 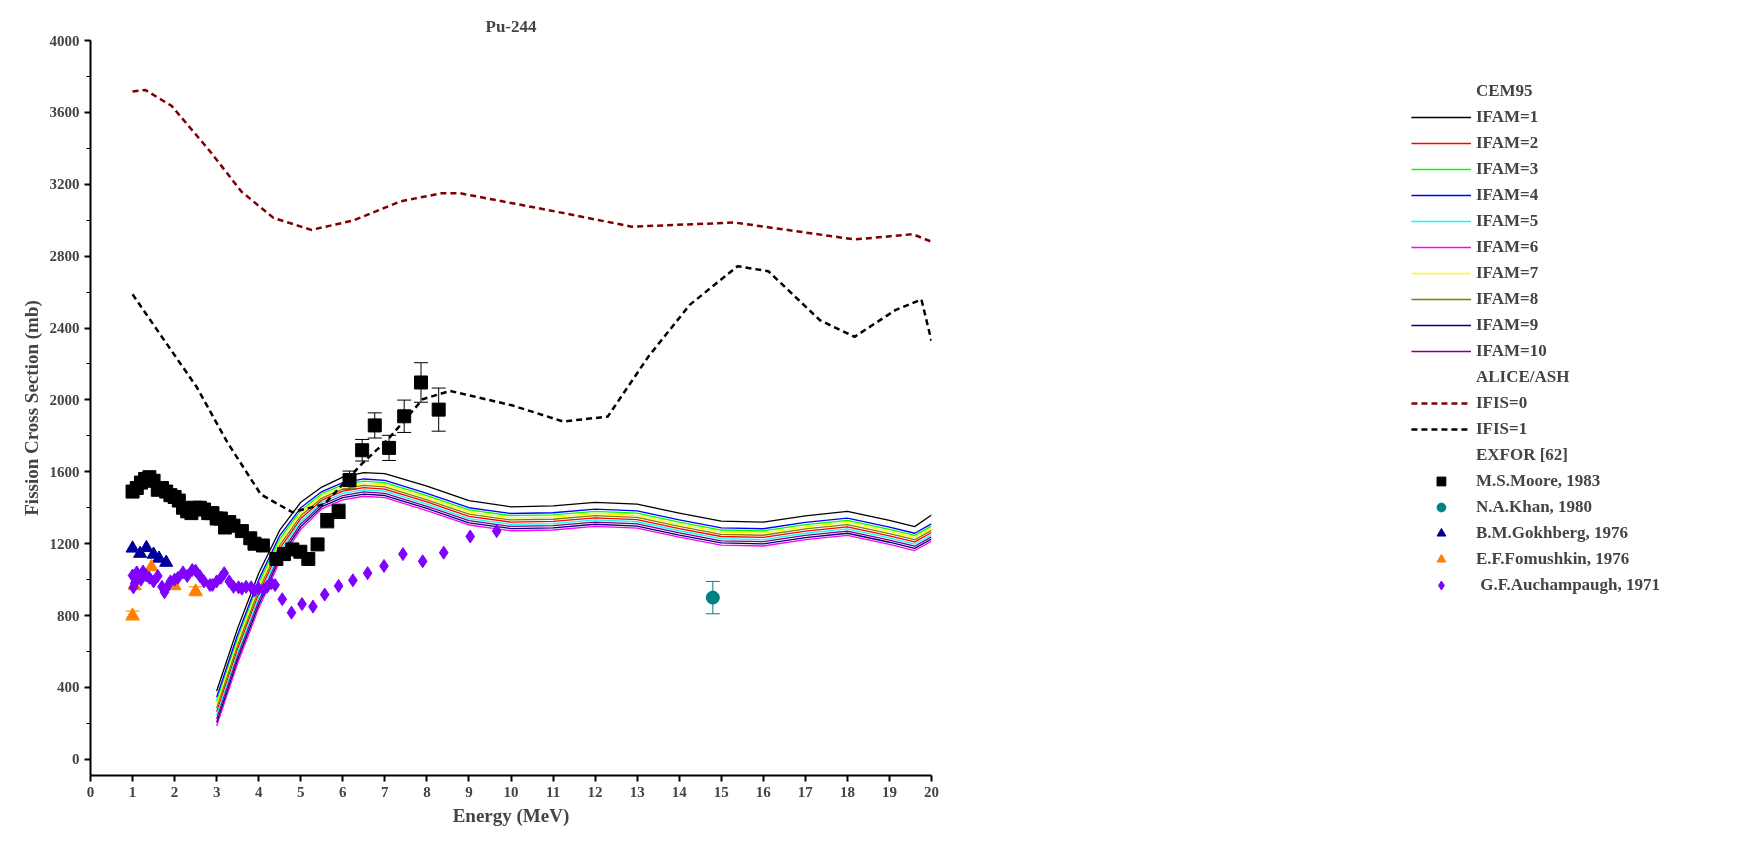 I want to click on x-tick-label: 7, so click(x=385, y=791).